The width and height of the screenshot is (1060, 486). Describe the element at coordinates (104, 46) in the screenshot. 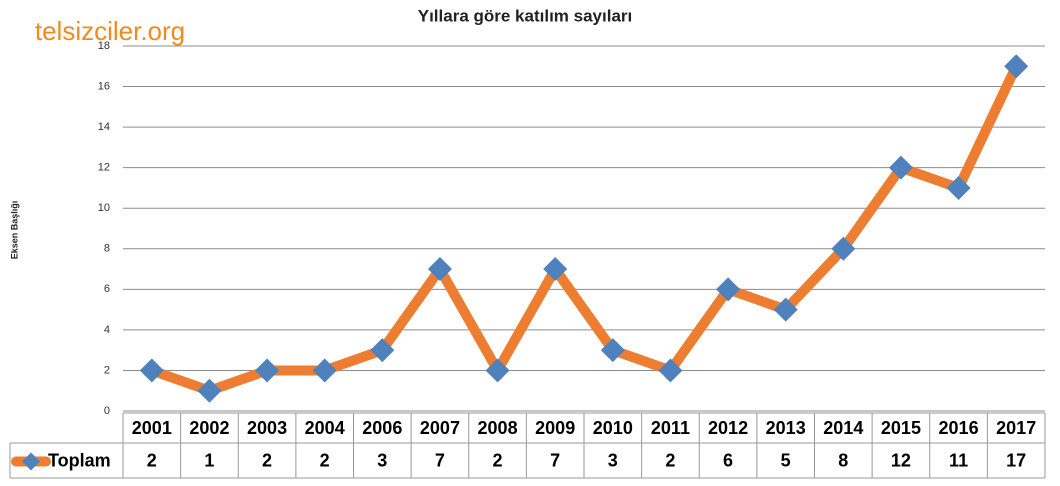

I see `y-tick-label: 18` at that location.